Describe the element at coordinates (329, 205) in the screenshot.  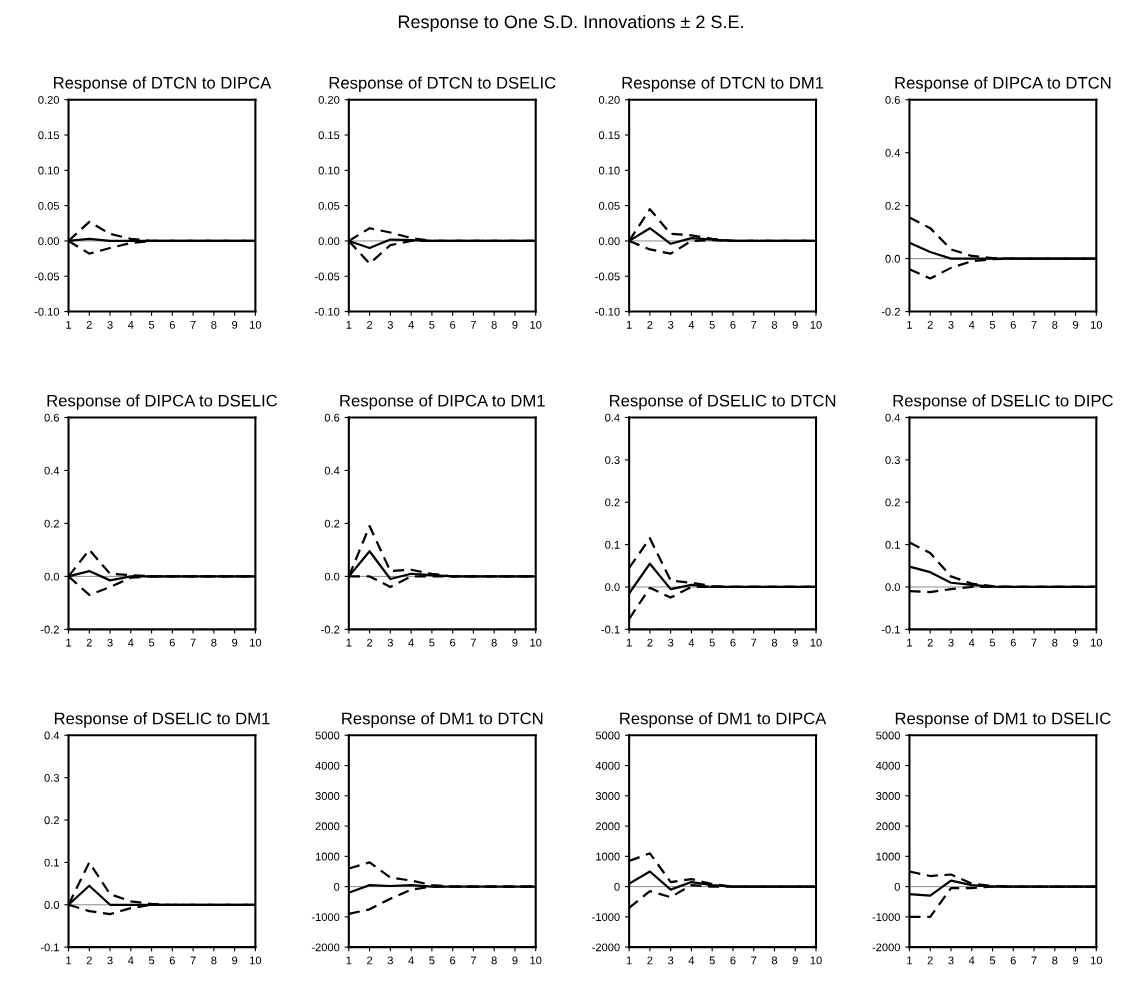
I see `y-tick-label: 0.05` at that location.